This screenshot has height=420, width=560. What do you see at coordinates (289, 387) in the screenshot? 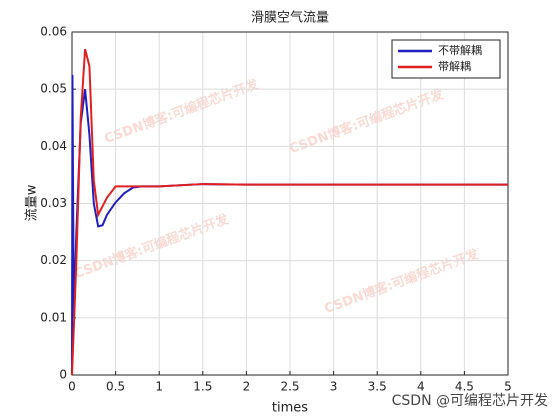
I see `x-tick-label: 2.5` at bounding box center [289, 387].